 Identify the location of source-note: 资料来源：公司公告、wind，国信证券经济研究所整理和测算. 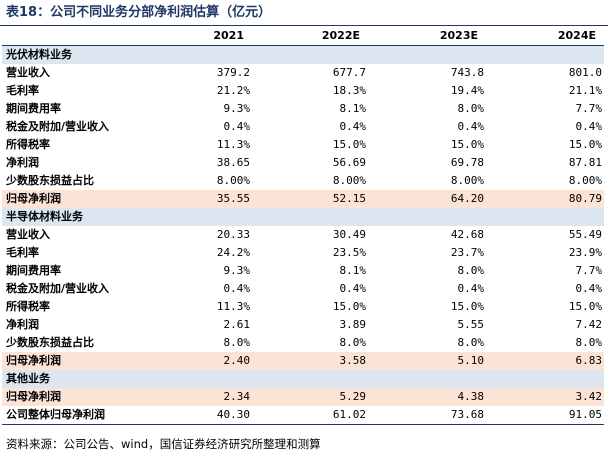
(163, 444).